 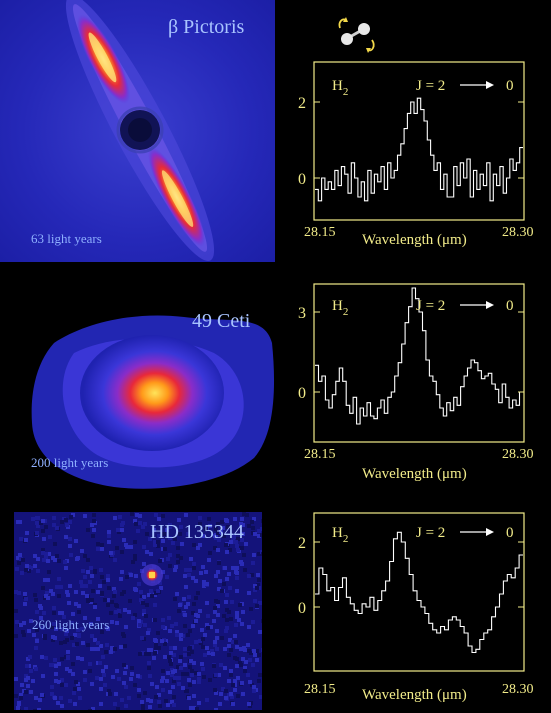 I want to click on 49-ceti-image, so click(x=145, y=391).